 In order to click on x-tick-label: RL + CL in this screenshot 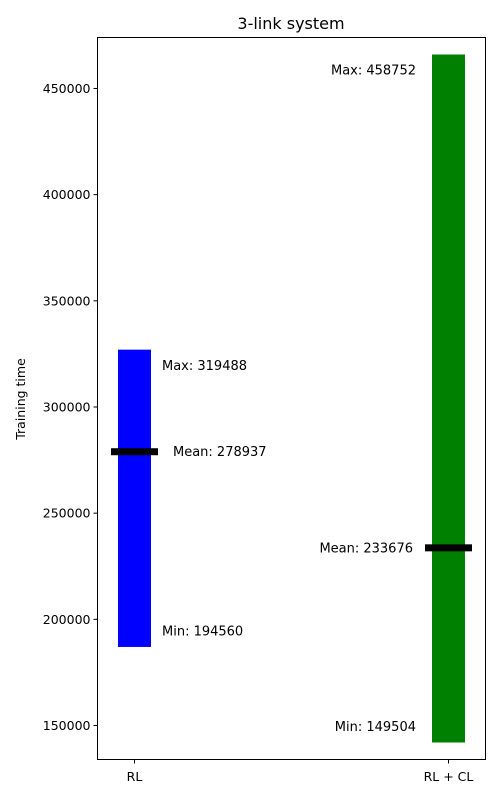, I will do `click(449, 776)`.